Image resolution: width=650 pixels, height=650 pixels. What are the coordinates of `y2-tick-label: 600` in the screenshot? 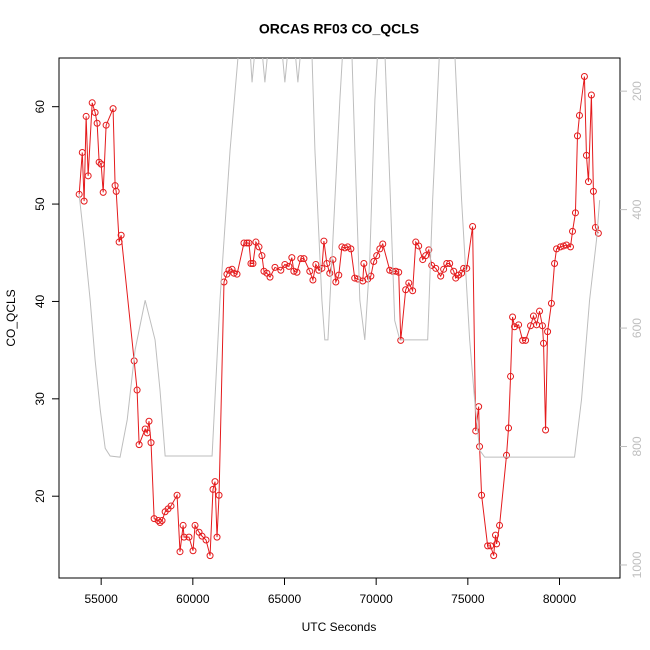 It's located at (637, 328).